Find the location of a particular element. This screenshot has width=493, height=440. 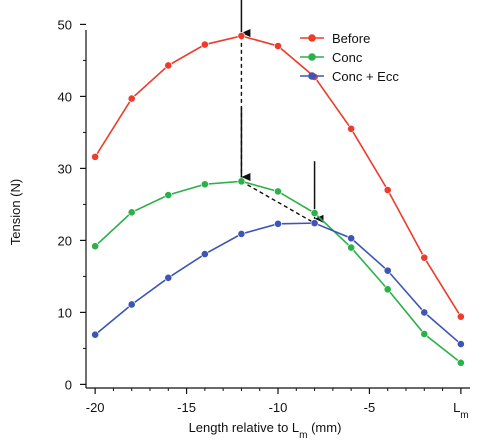

y-tick-label: 40 is located at coordinates (65, 96).